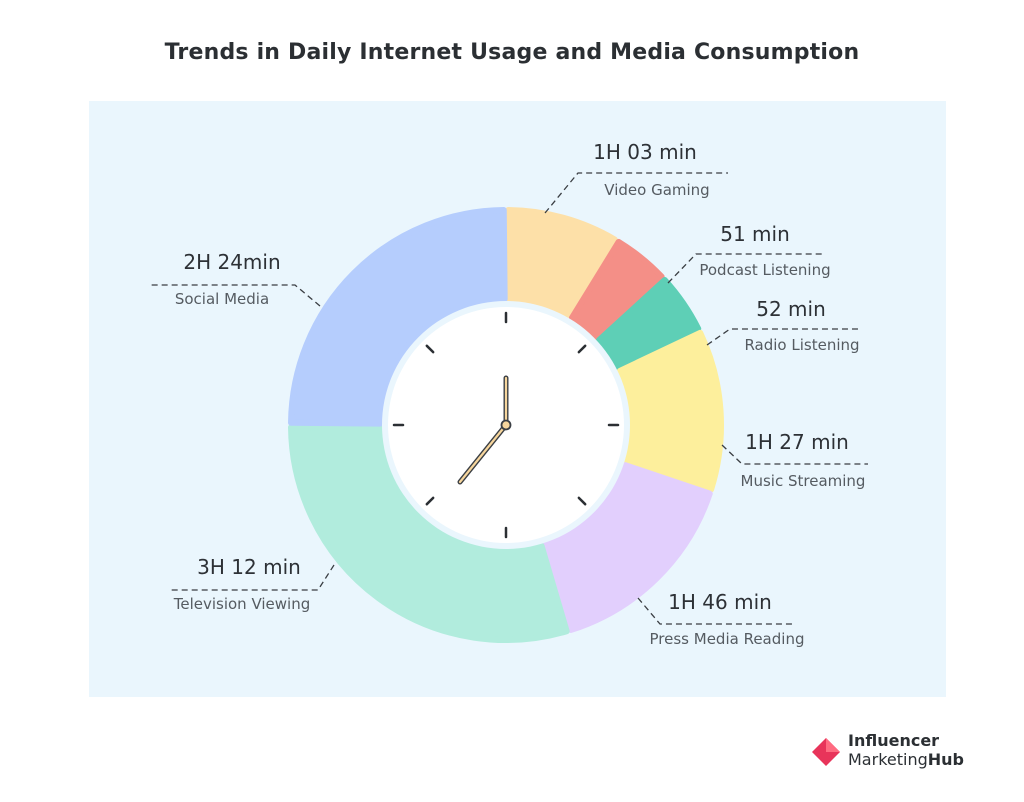  What do you see at coordinates (888, 759) in the screenshot?
I see `brand-name-part: Marketing` at bounding box center [888, 759].